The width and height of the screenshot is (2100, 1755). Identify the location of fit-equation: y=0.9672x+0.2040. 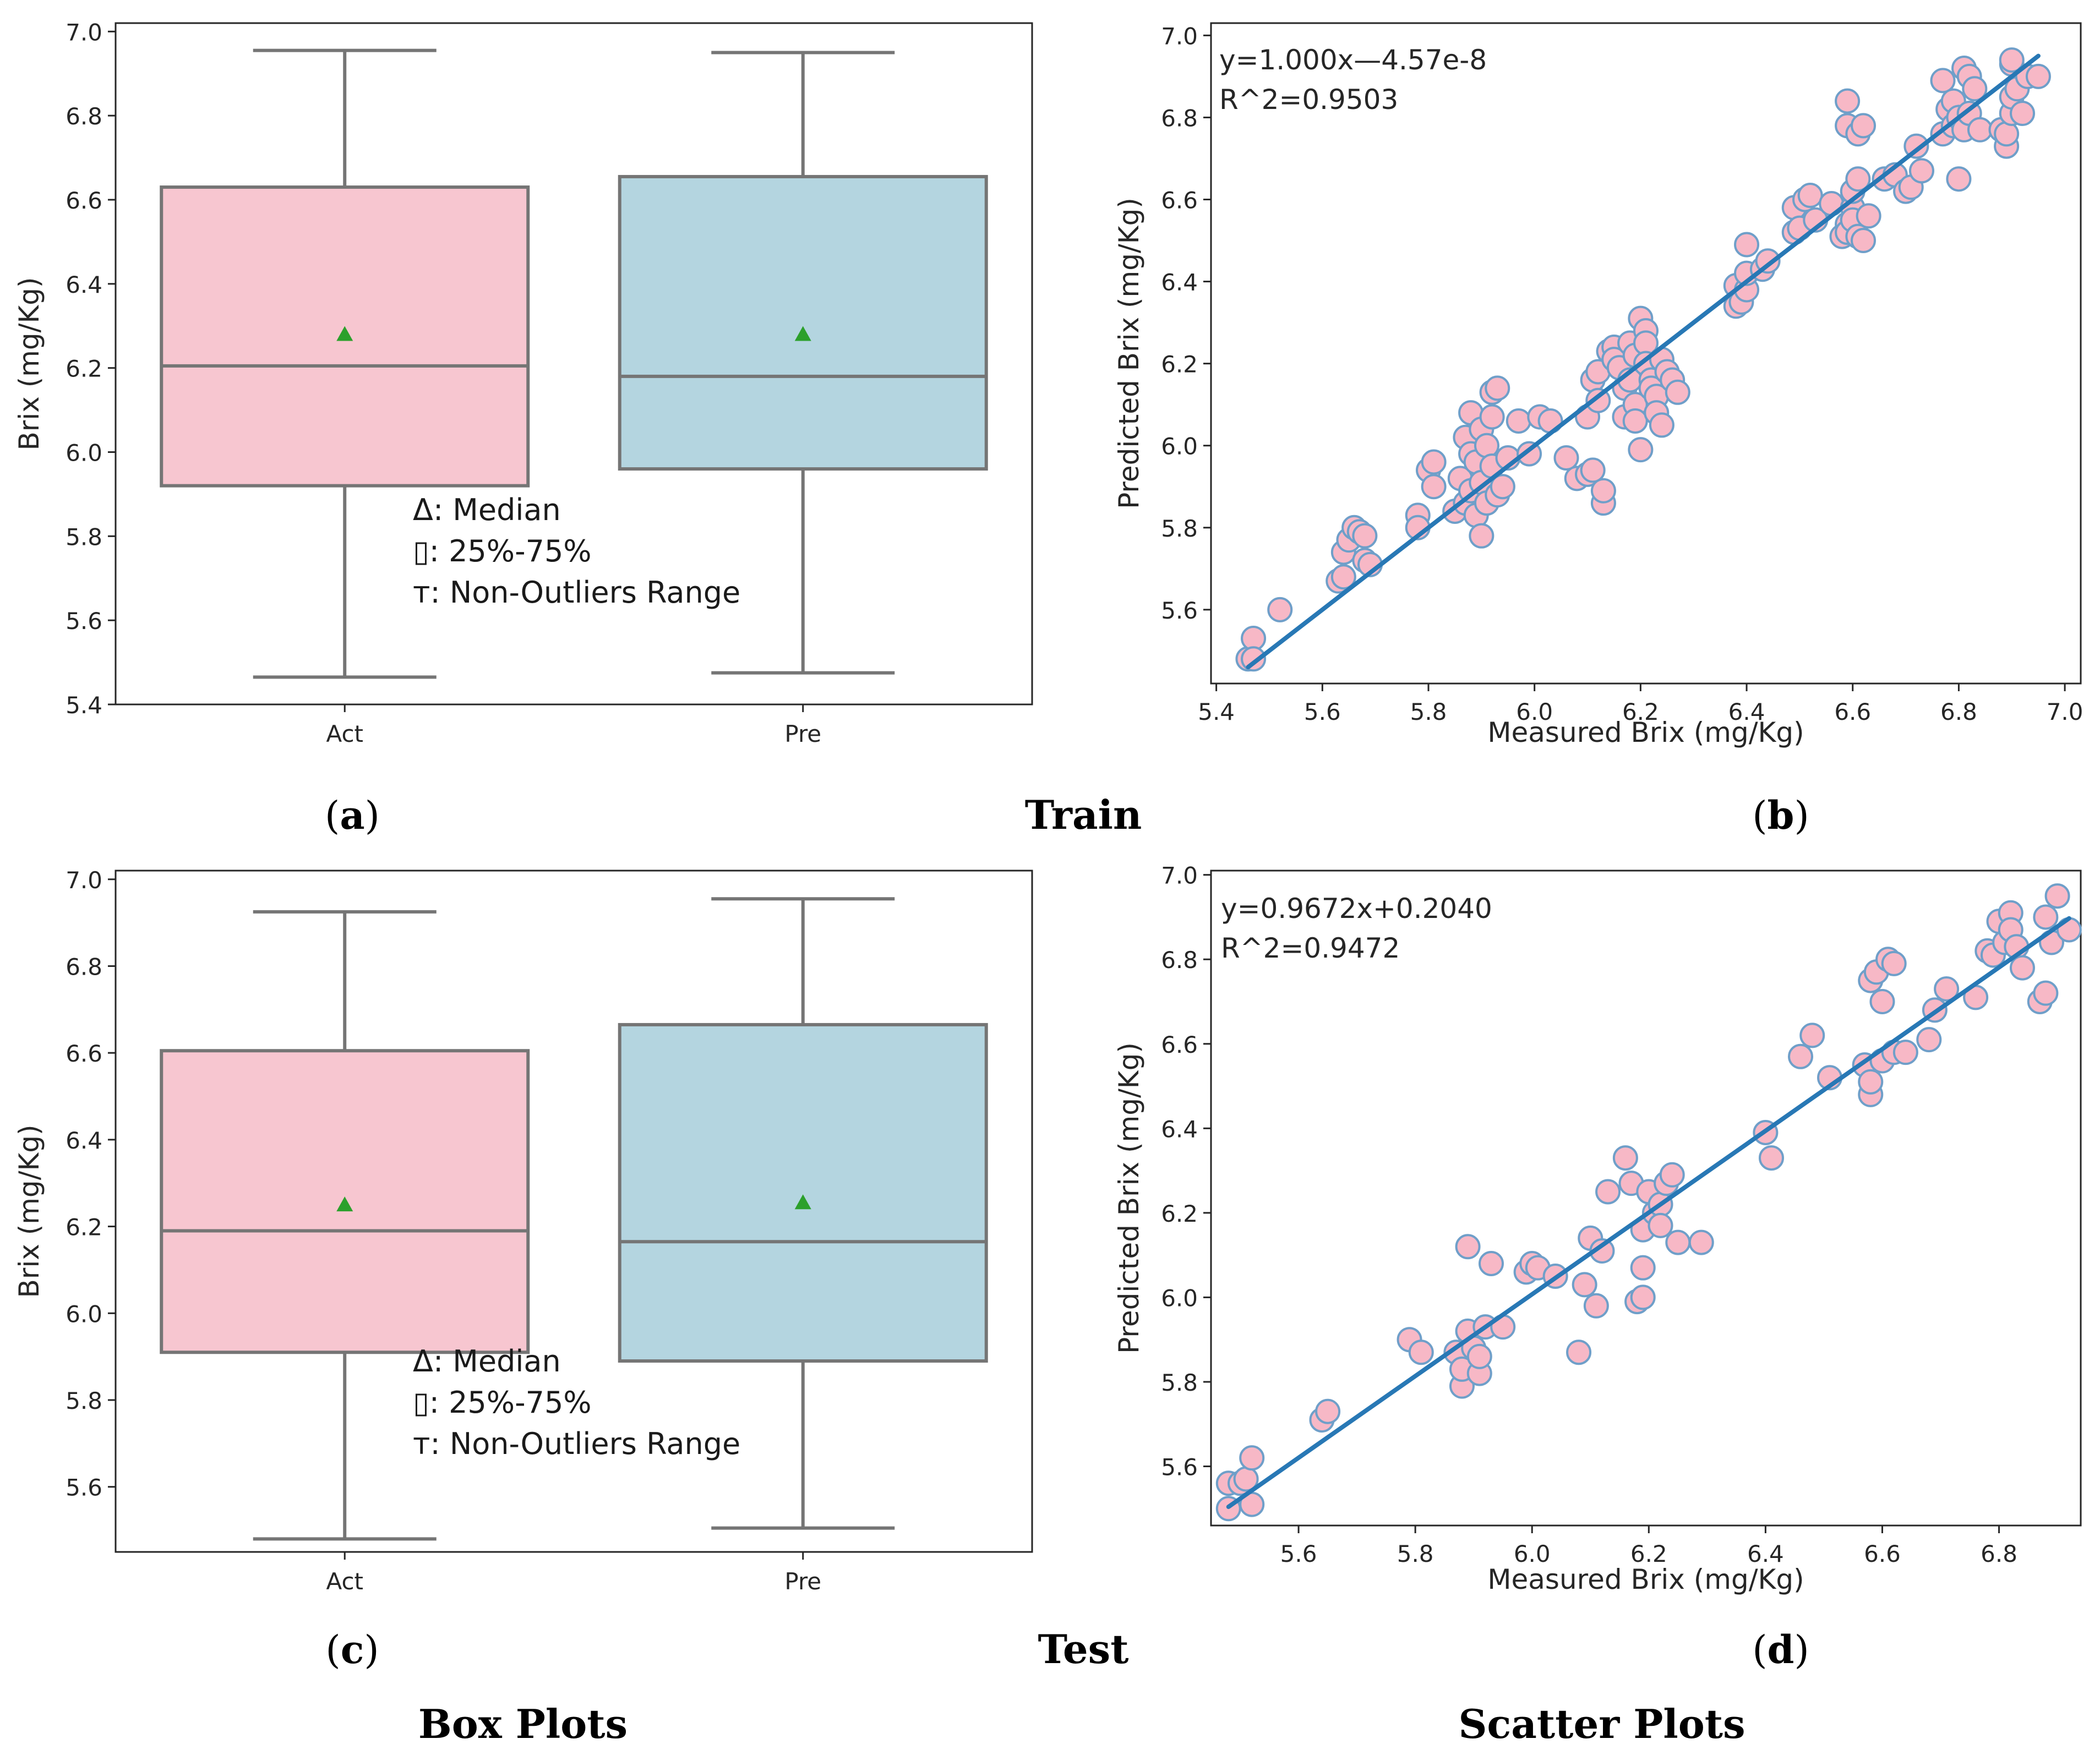
(1356, 909).